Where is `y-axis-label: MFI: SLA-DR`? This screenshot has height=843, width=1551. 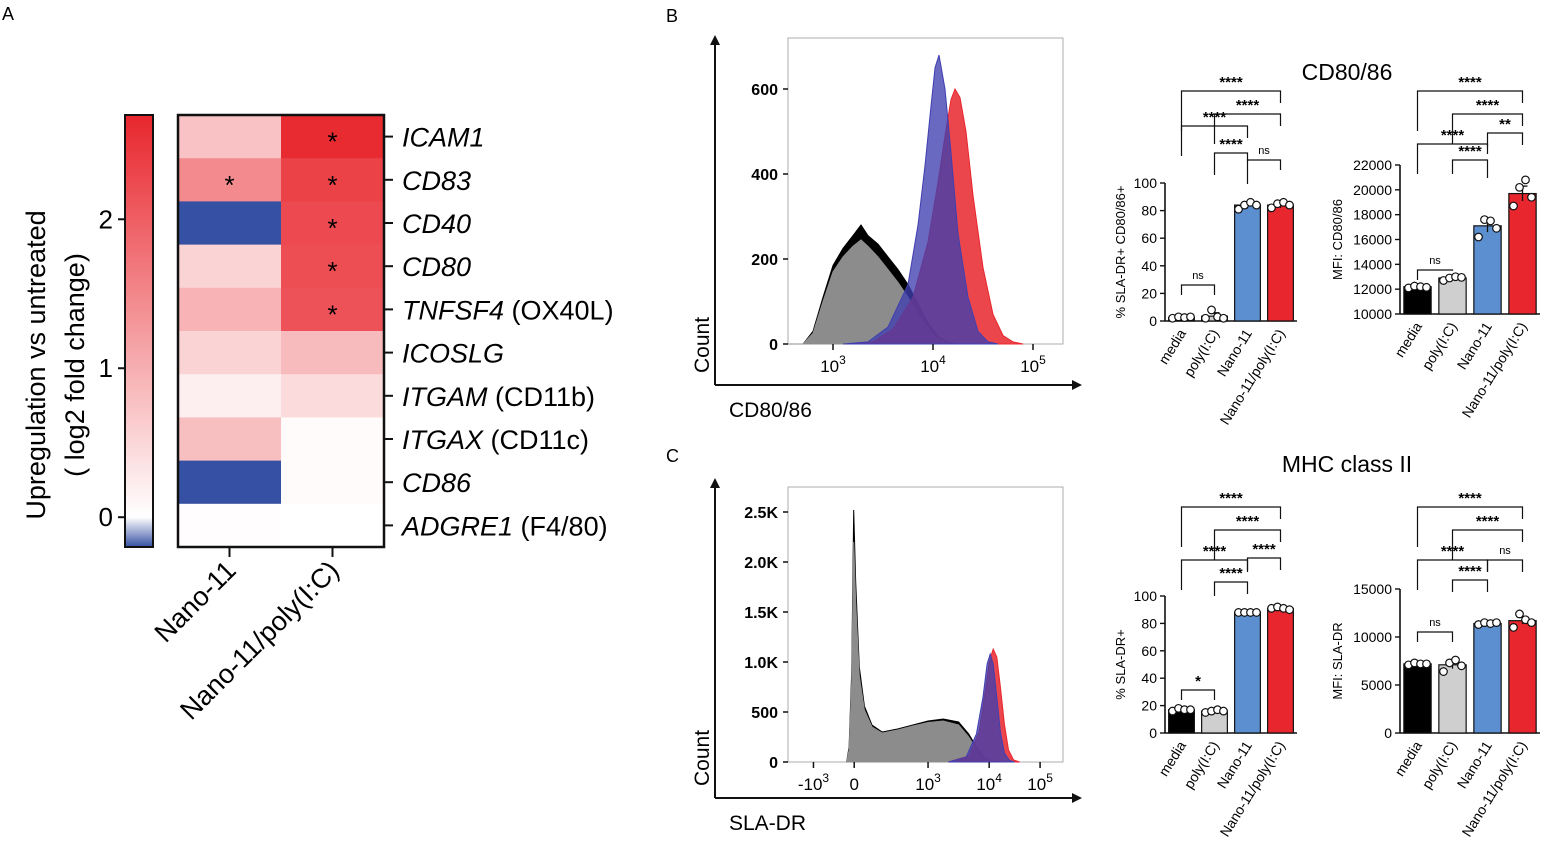 y-axis-label: MFI: SLA-DR is located at coordinates (1337, 660).